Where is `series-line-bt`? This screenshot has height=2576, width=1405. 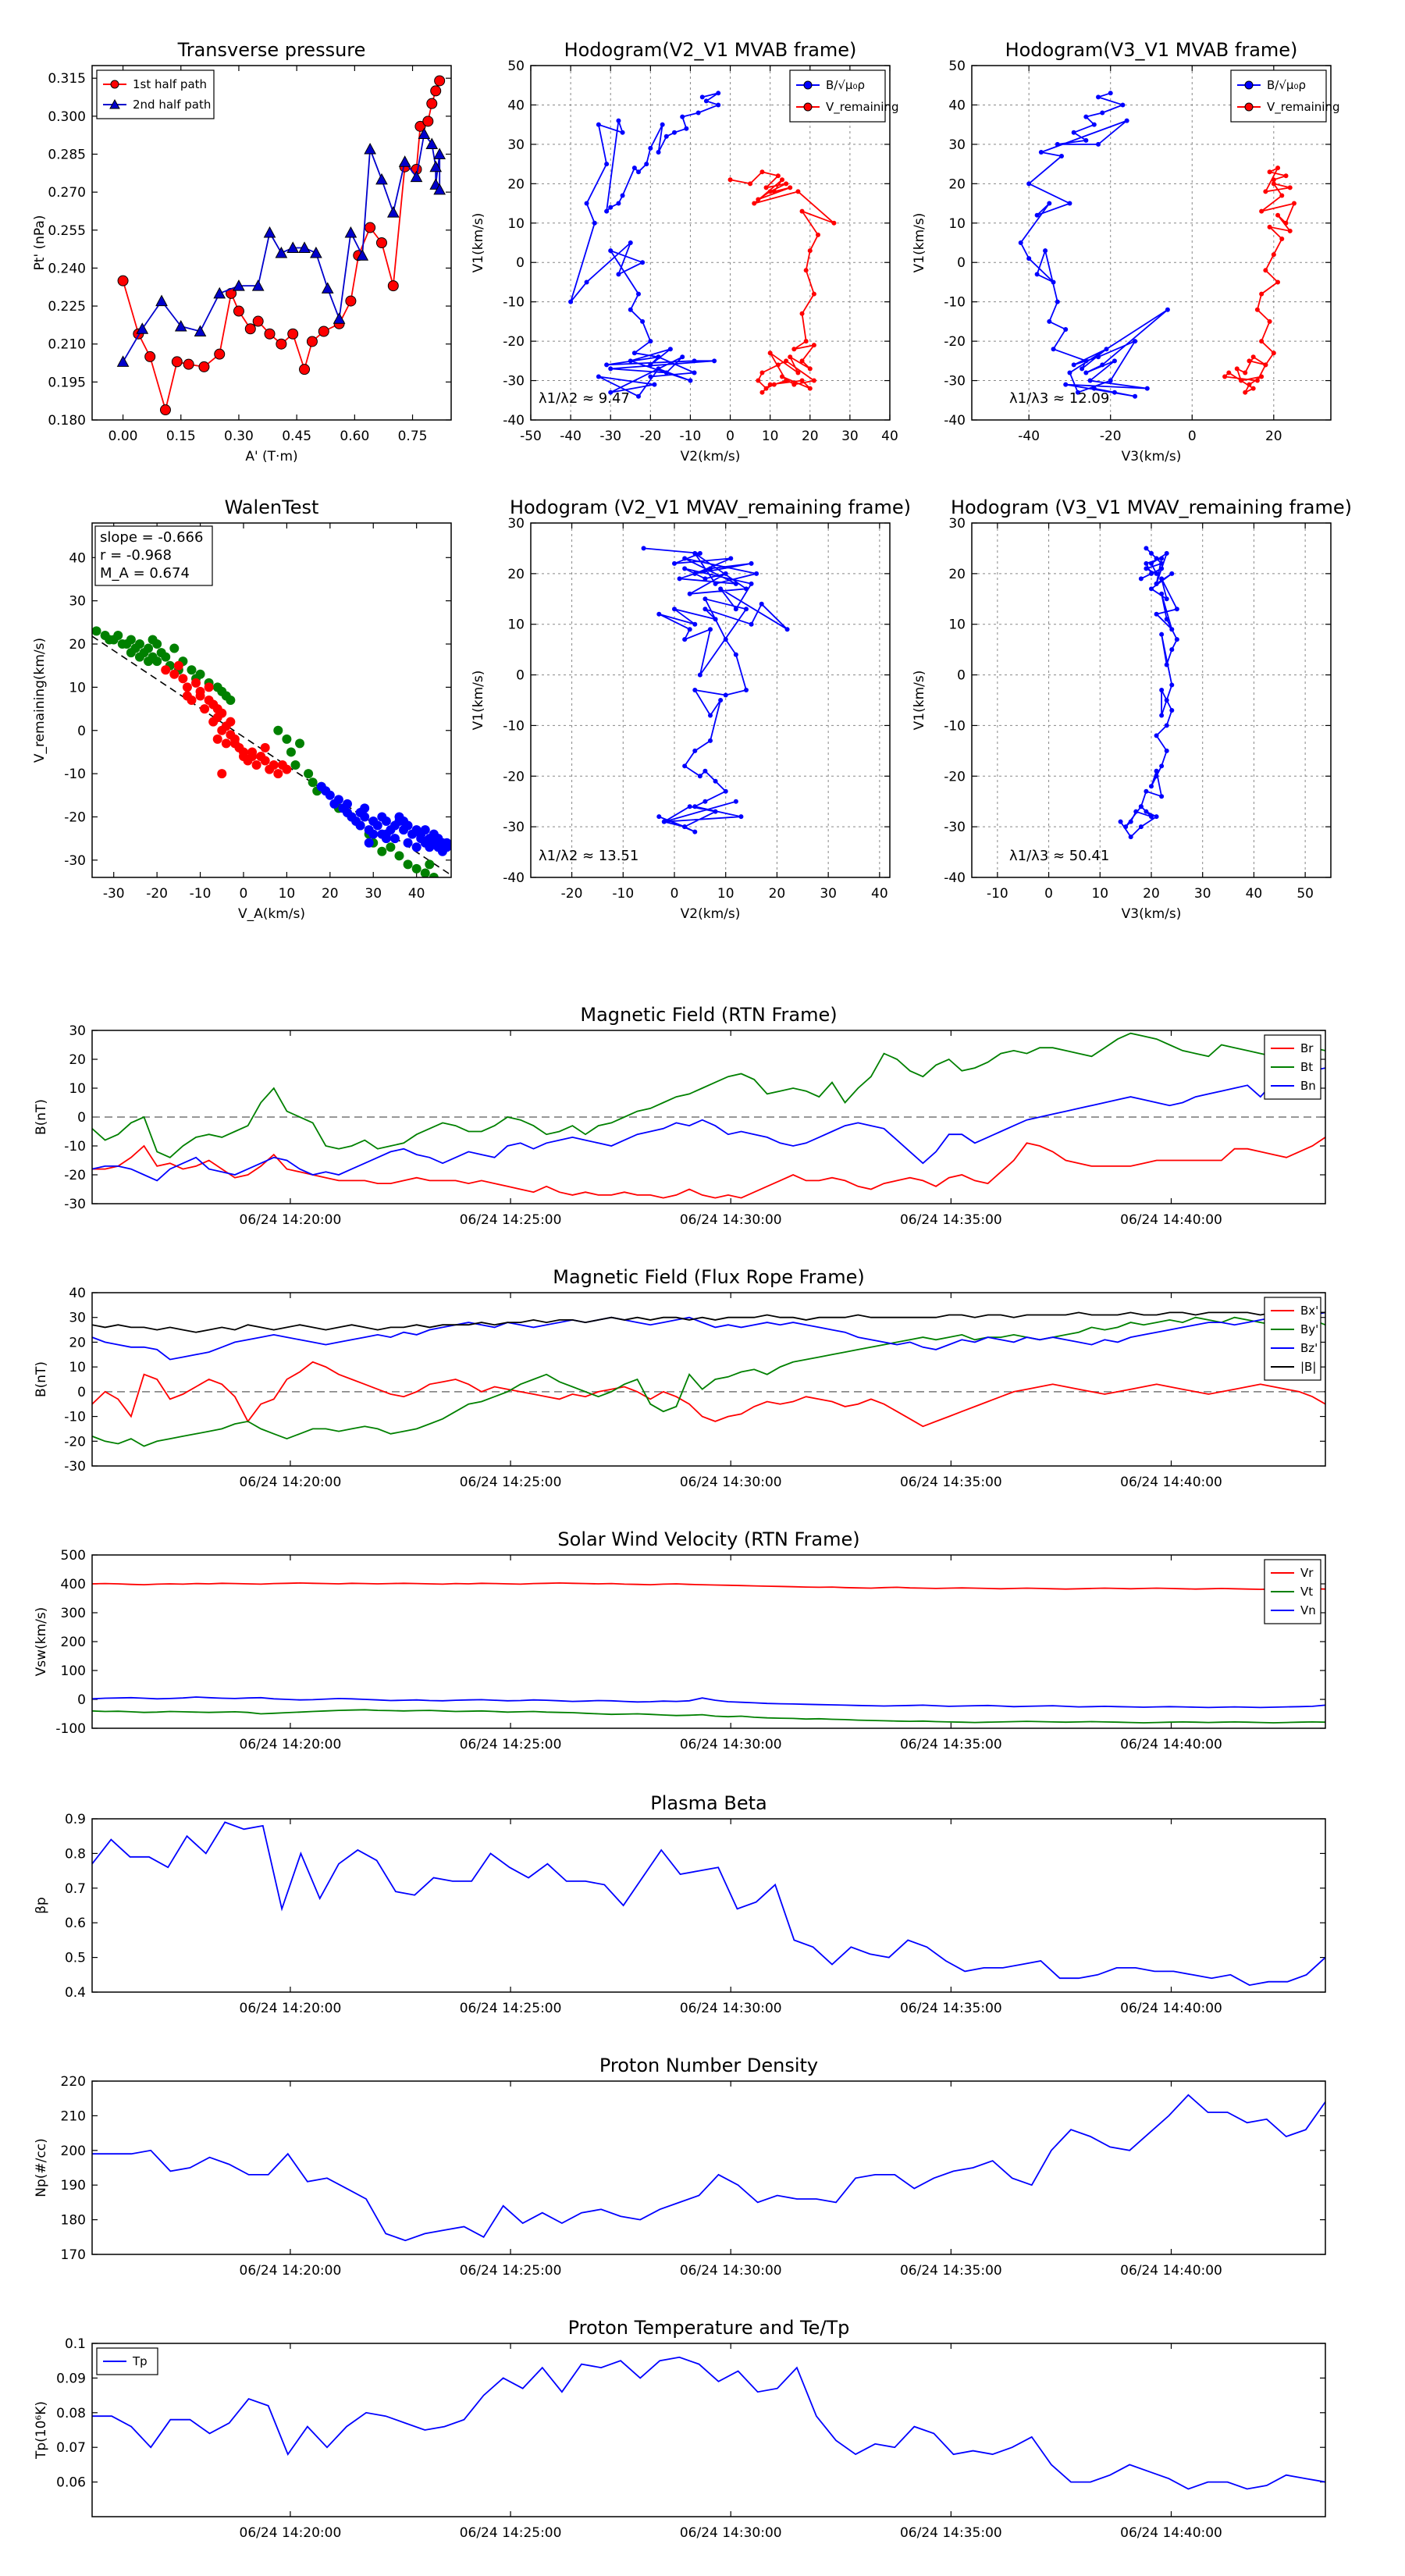 series-line-bt is located at coordinates (709, 1095).